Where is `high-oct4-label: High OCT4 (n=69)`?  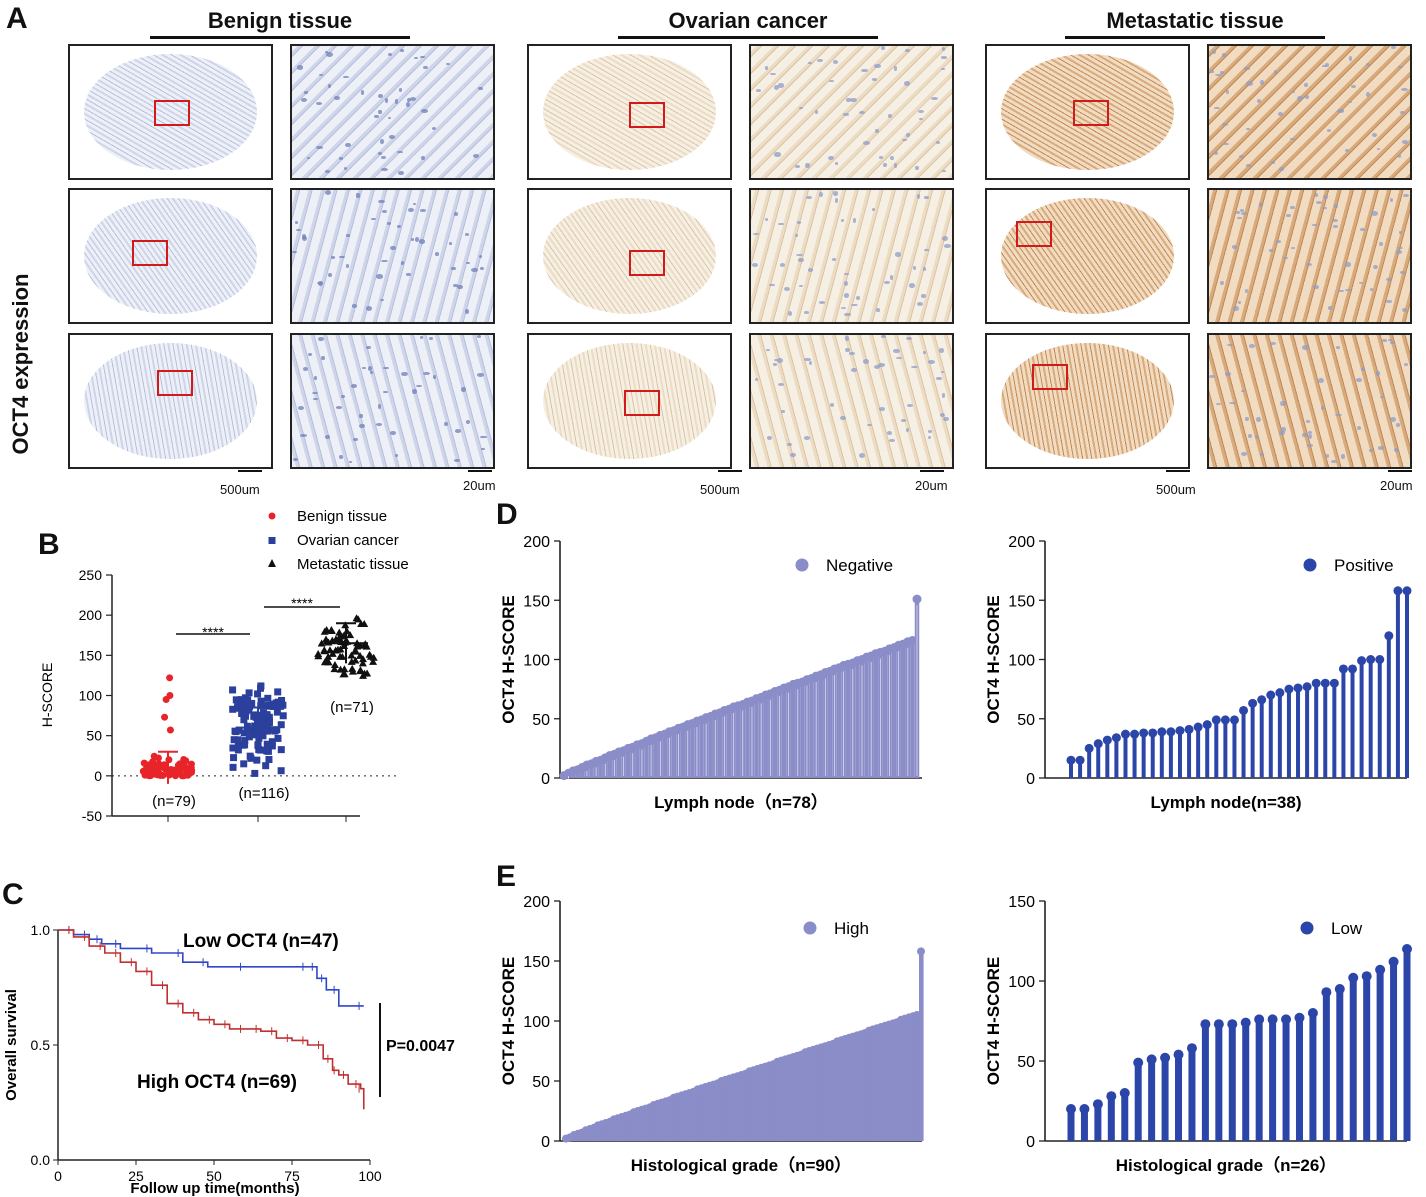
high-oct4-label: High OCT4 (n=69) is located at coordinates (217, 1082).